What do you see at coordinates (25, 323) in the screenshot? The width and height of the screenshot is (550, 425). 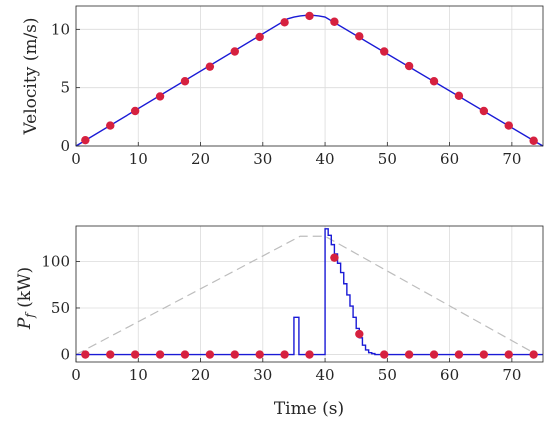 I see `power-ylabel-main: P` at bounding box center [25, 323].